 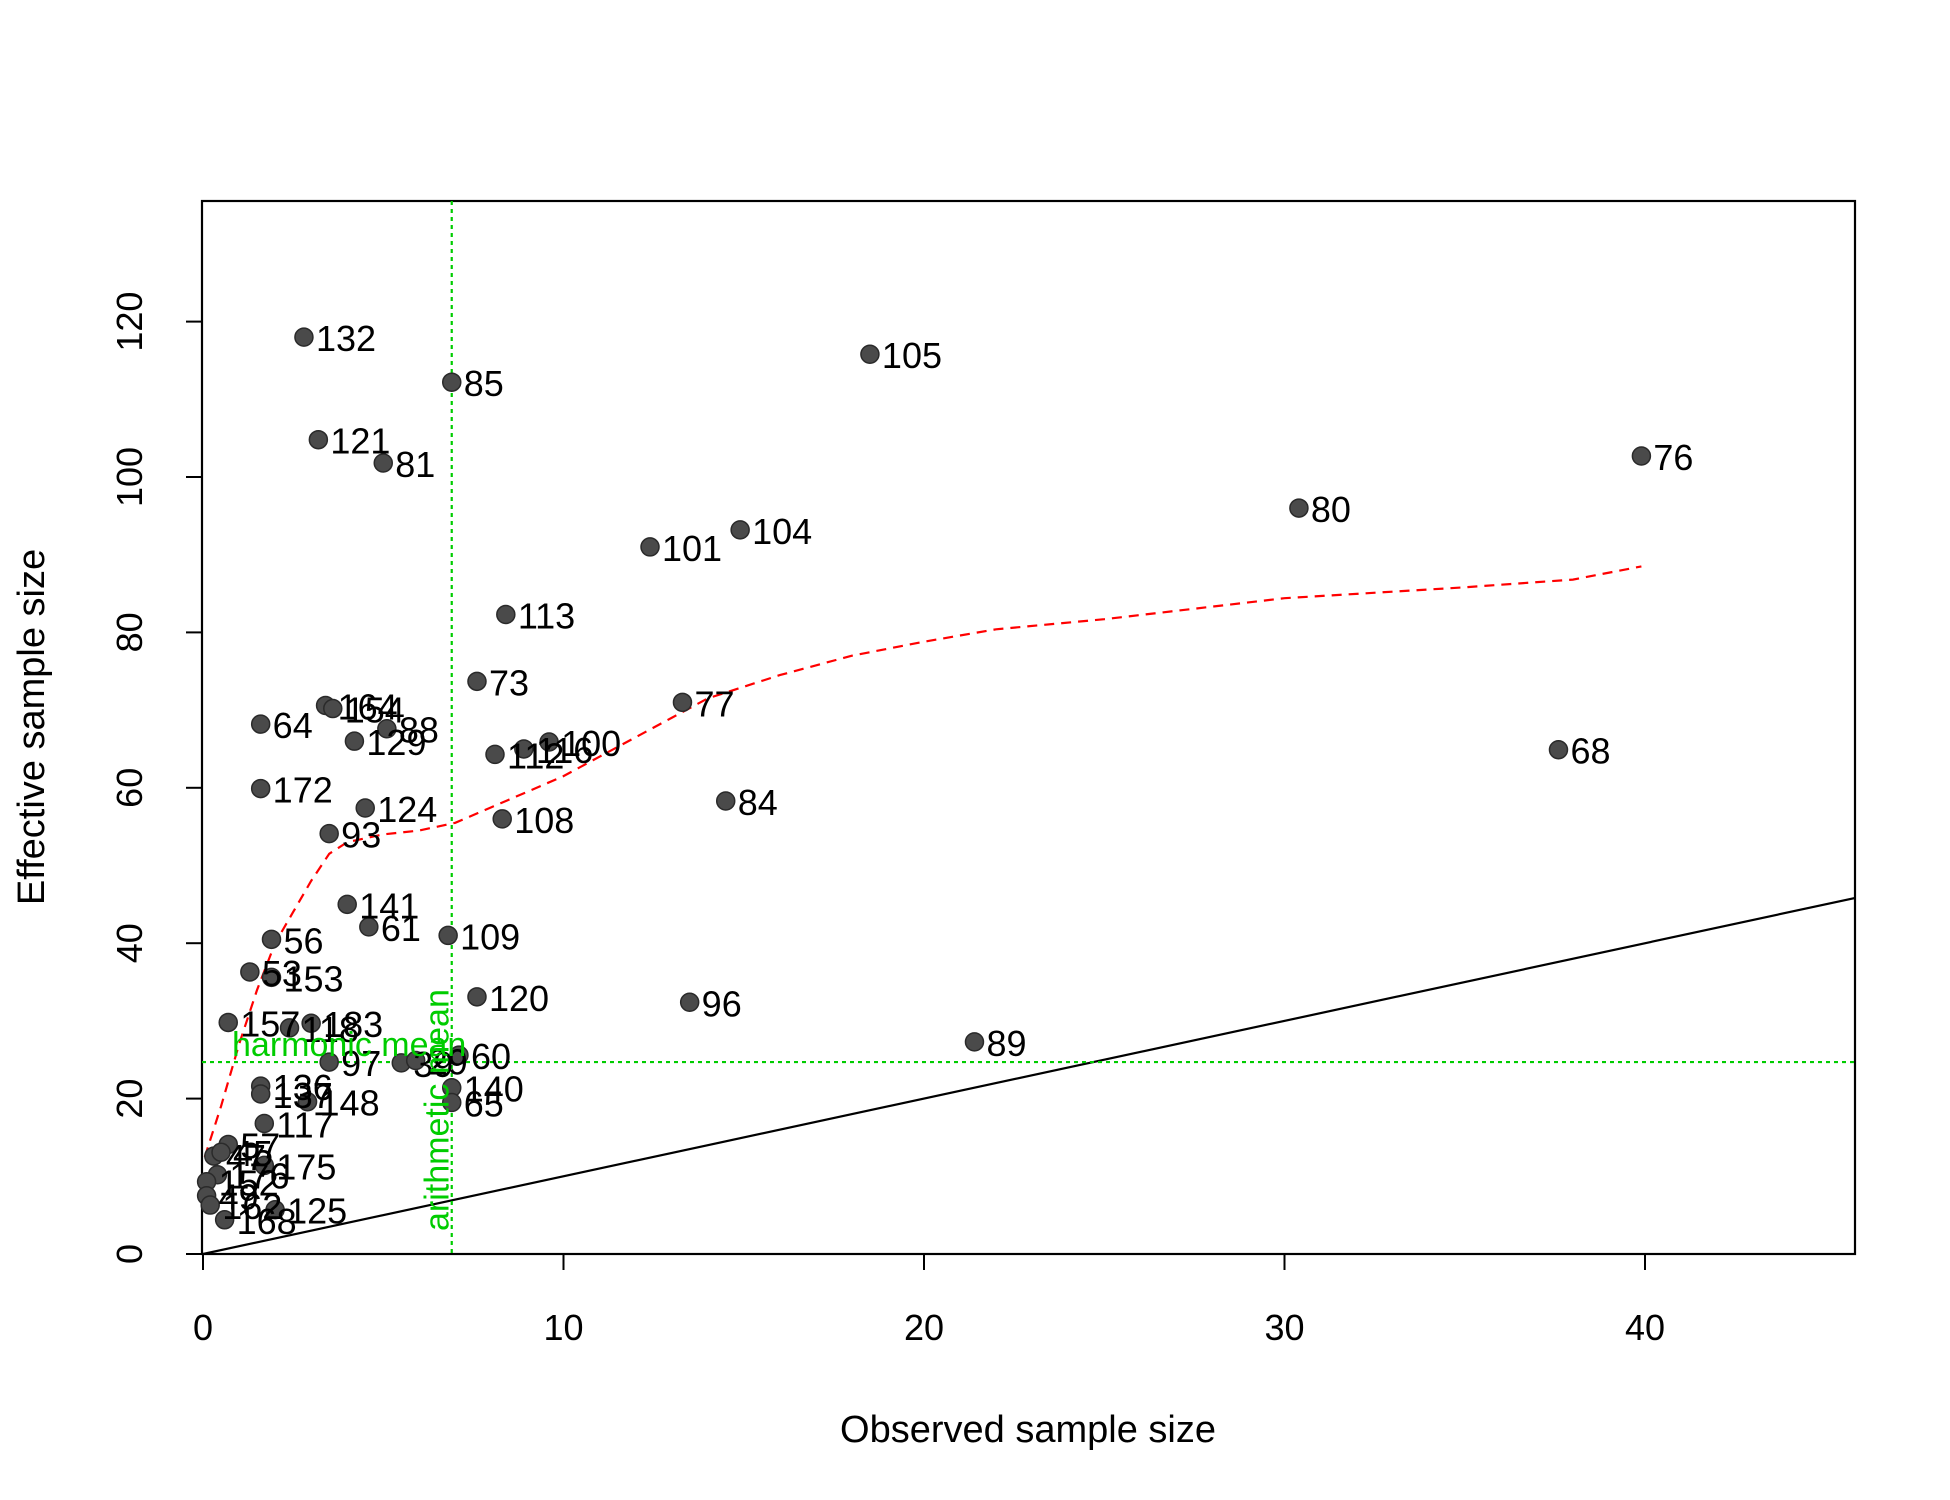 I want to click on point-label: 105, so click(x=912, y=355).